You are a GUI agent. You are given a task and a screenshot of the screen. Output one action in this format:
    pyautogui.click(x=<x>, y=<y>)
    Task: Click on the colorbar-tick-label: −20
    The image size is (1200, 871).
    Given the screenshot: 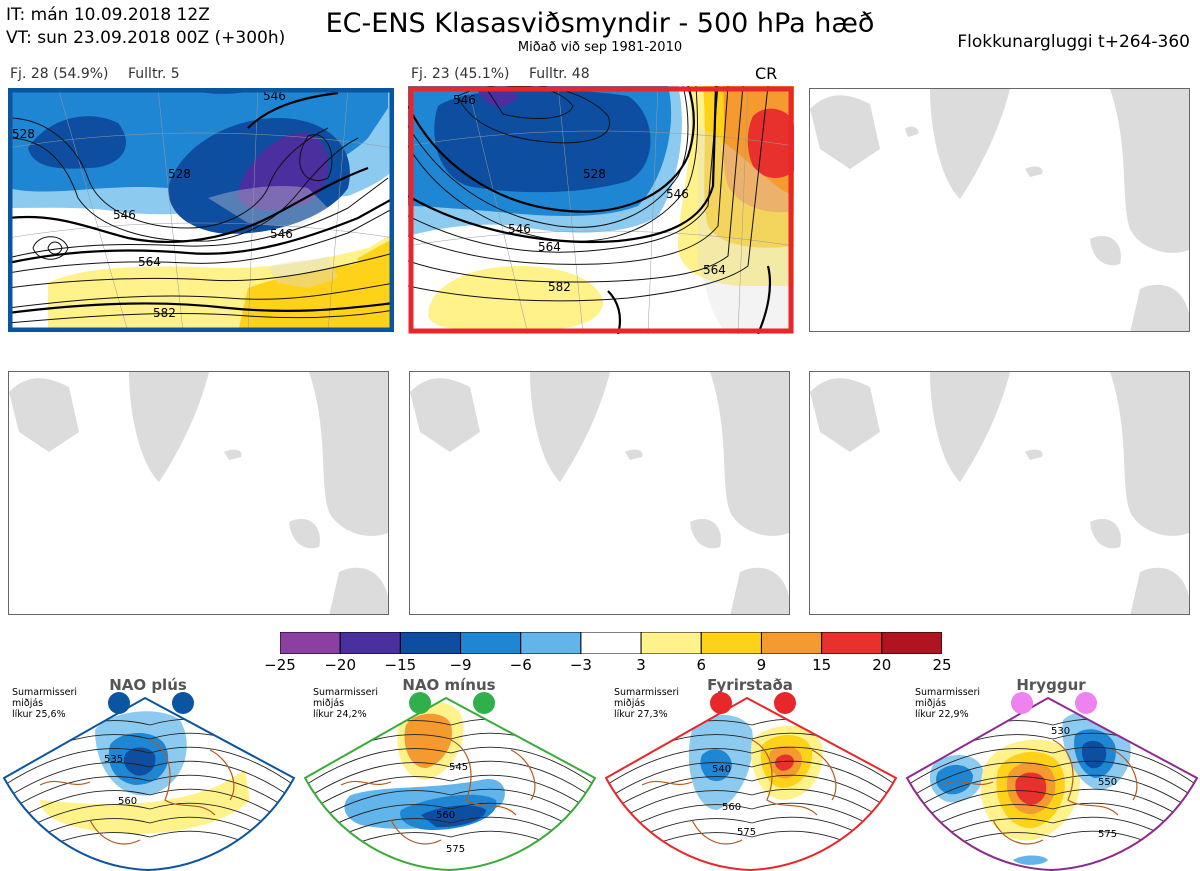 What is the action you would take?
    pyautogui.click(x=340, y=665)
    